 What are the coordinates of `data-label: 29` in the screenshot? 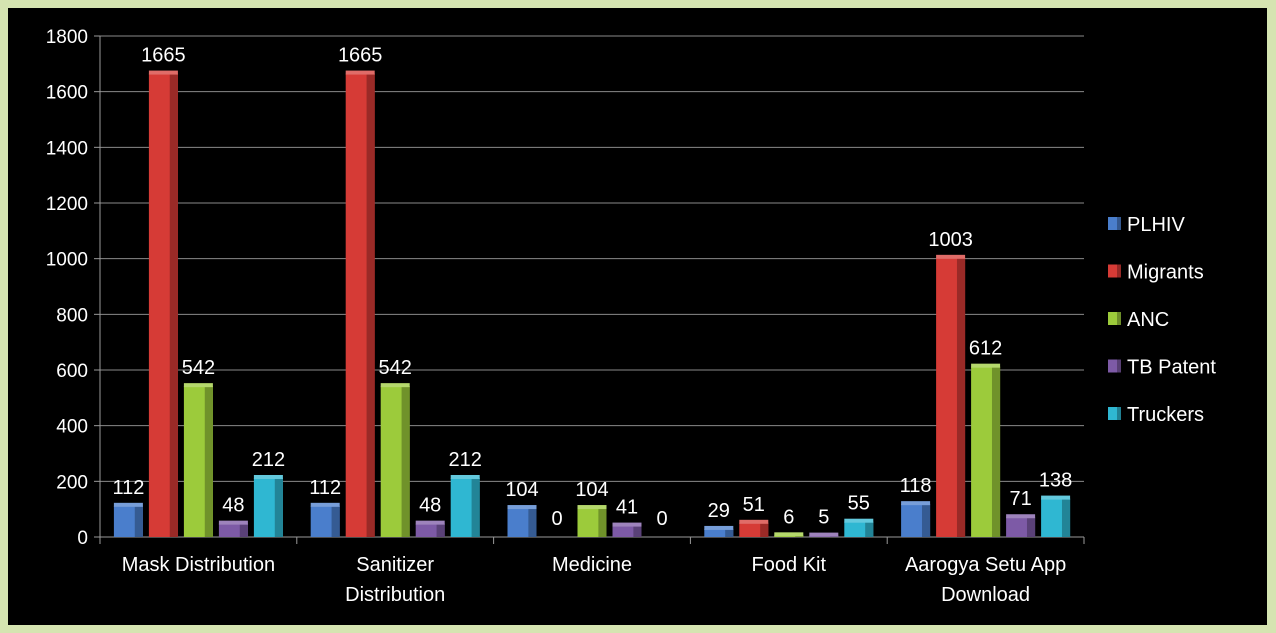 It's located at (719, 511).